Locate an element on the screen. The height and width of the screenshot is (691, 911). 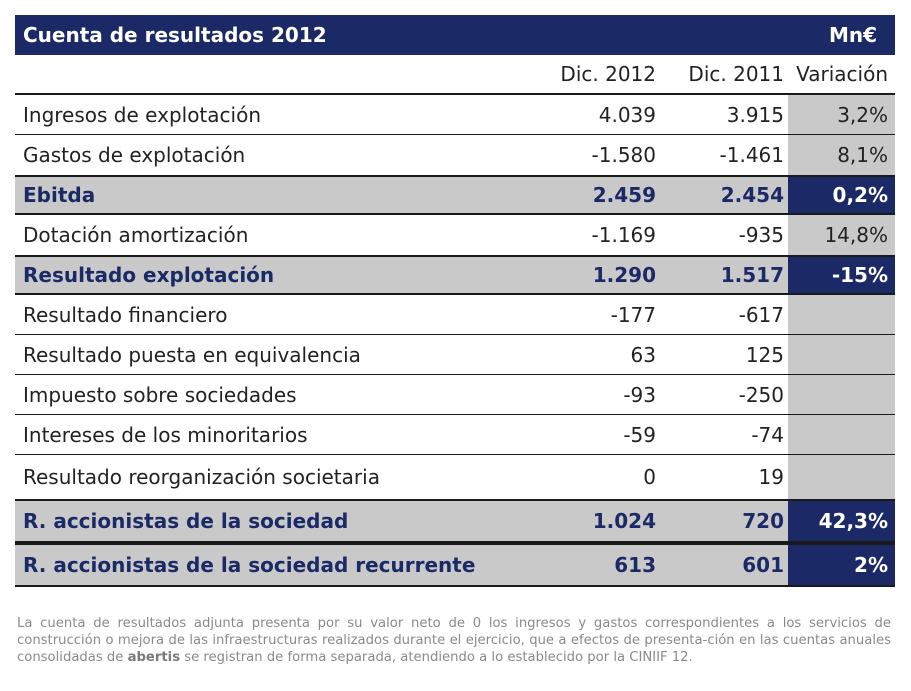
table-row: Resultado puesta en equivalencia 63 125 is located at coordinates (455, 355).